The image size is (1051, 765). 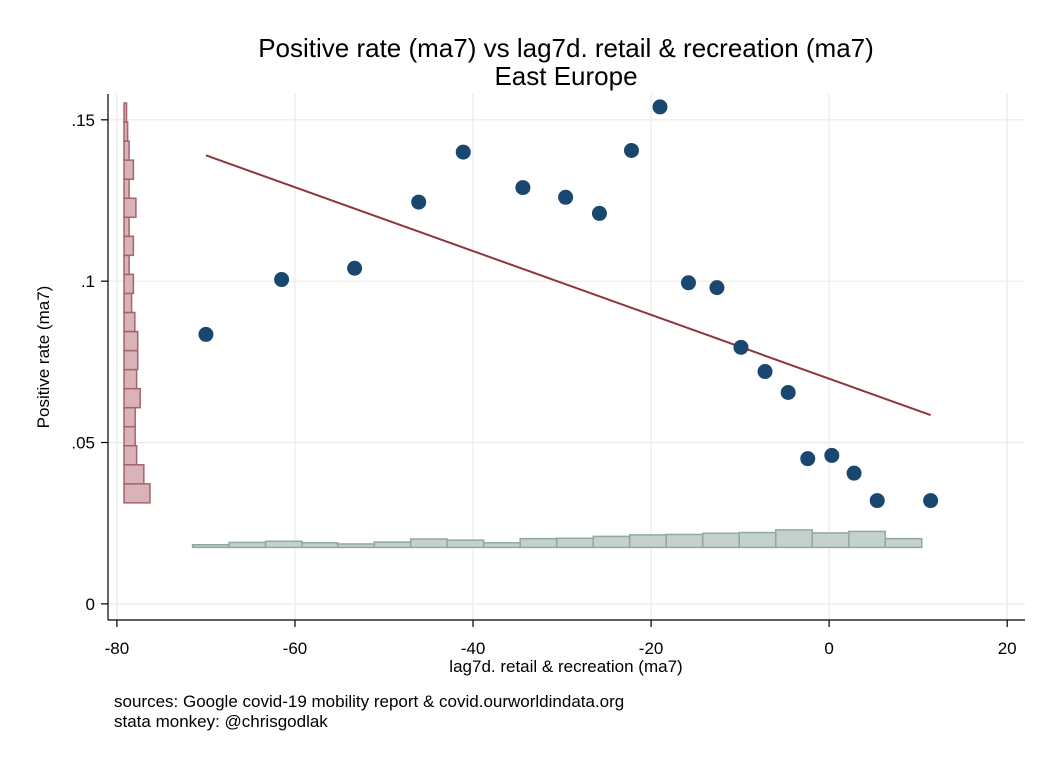 What do you see at coordinates (43, 357) in the screenshot?
I see `y-axis-label: Positive rate (ma7)` at bounding box center [43, 357].